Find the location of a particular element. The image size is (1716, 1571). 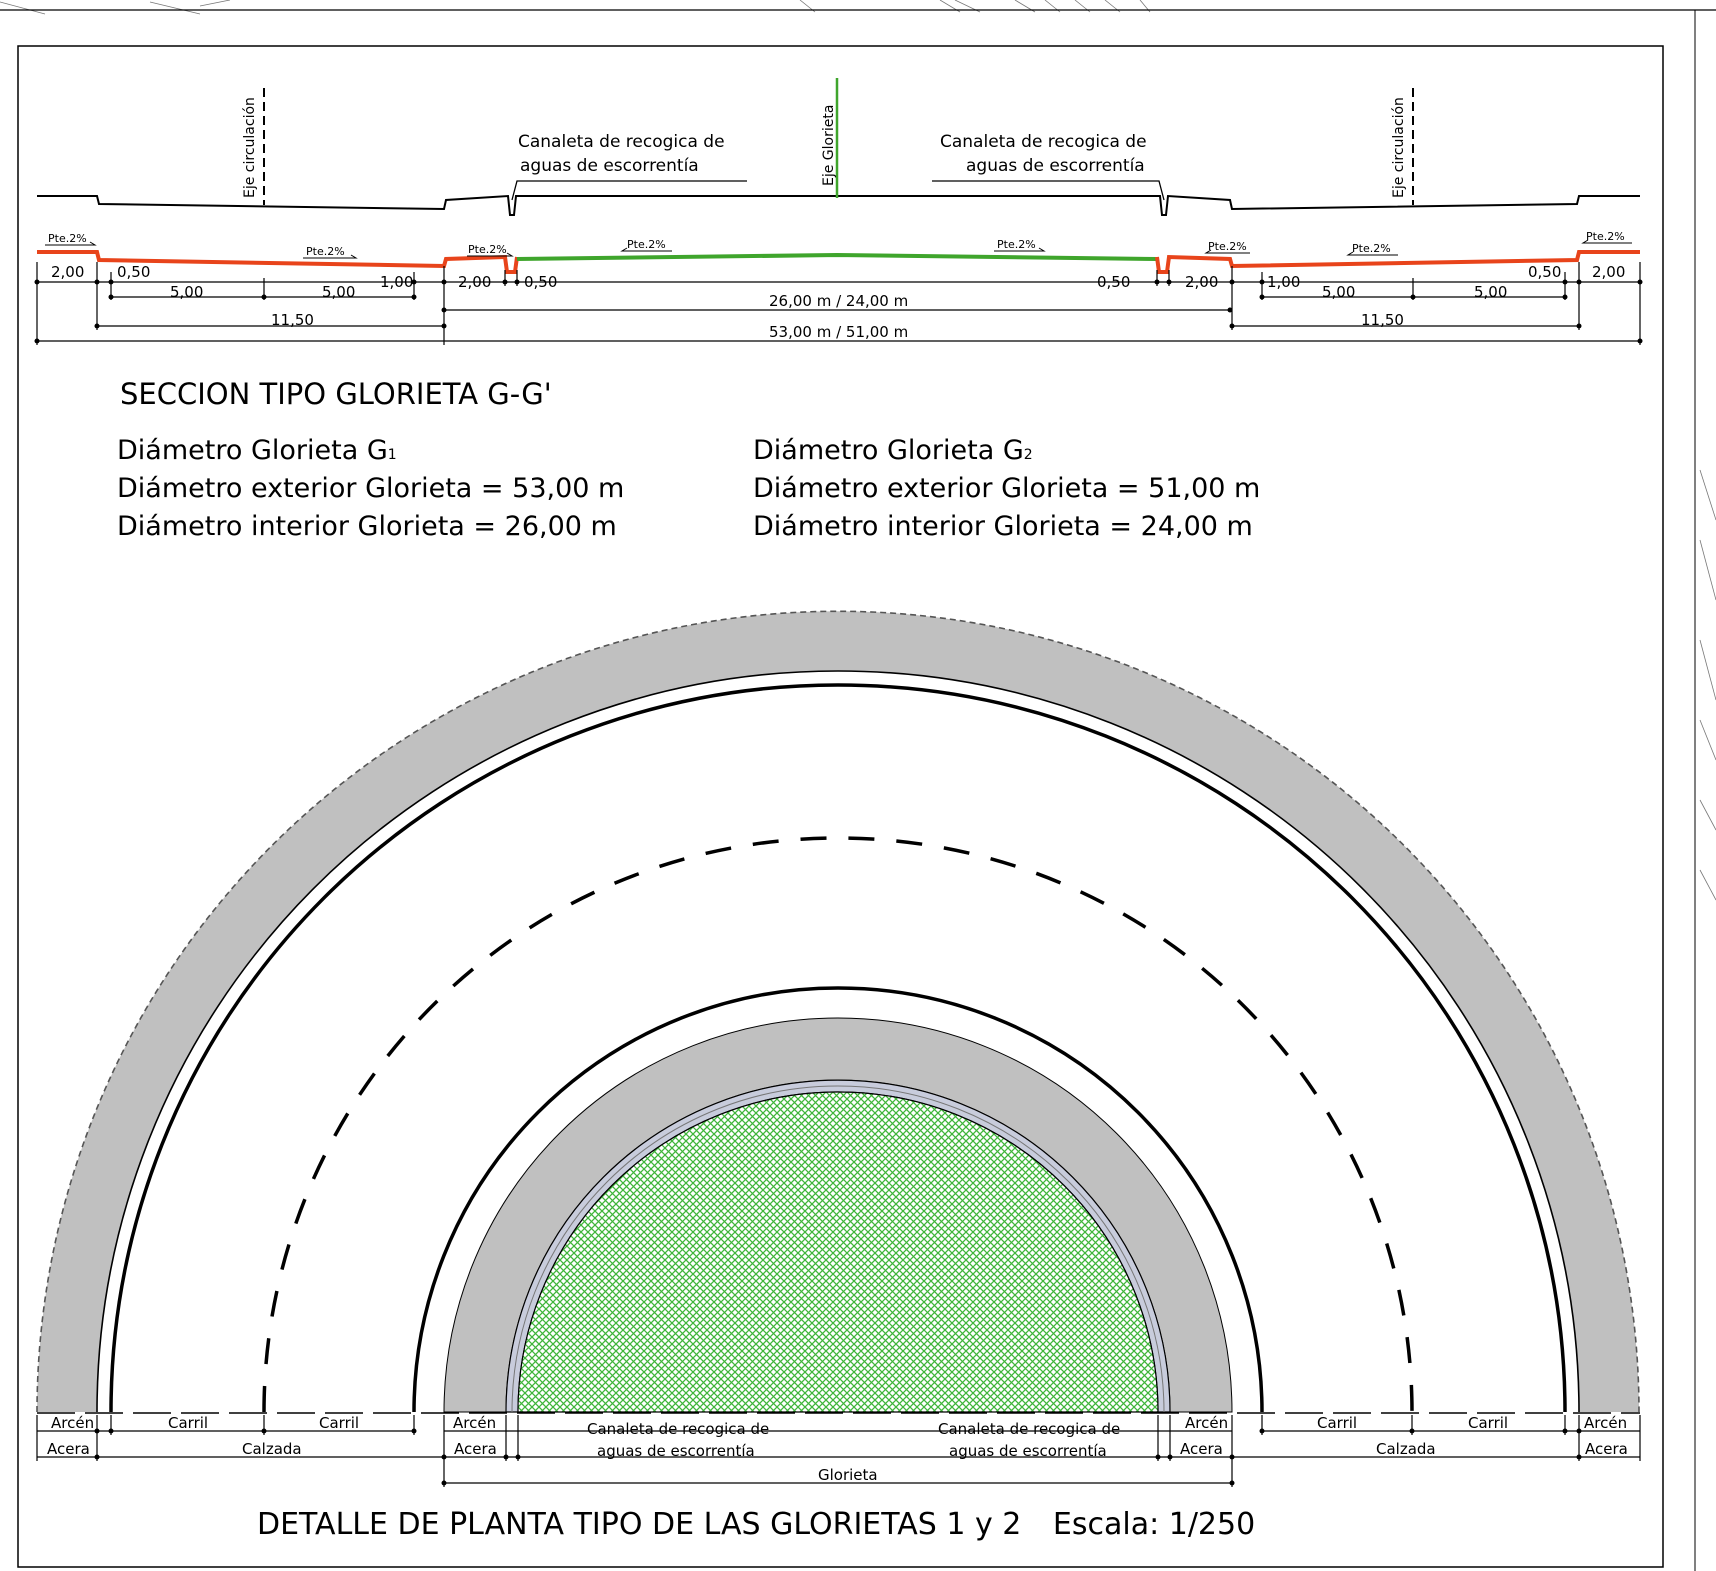

canaleta-left-line2: aguas de escorrentía is located at coordinates (609, 166).